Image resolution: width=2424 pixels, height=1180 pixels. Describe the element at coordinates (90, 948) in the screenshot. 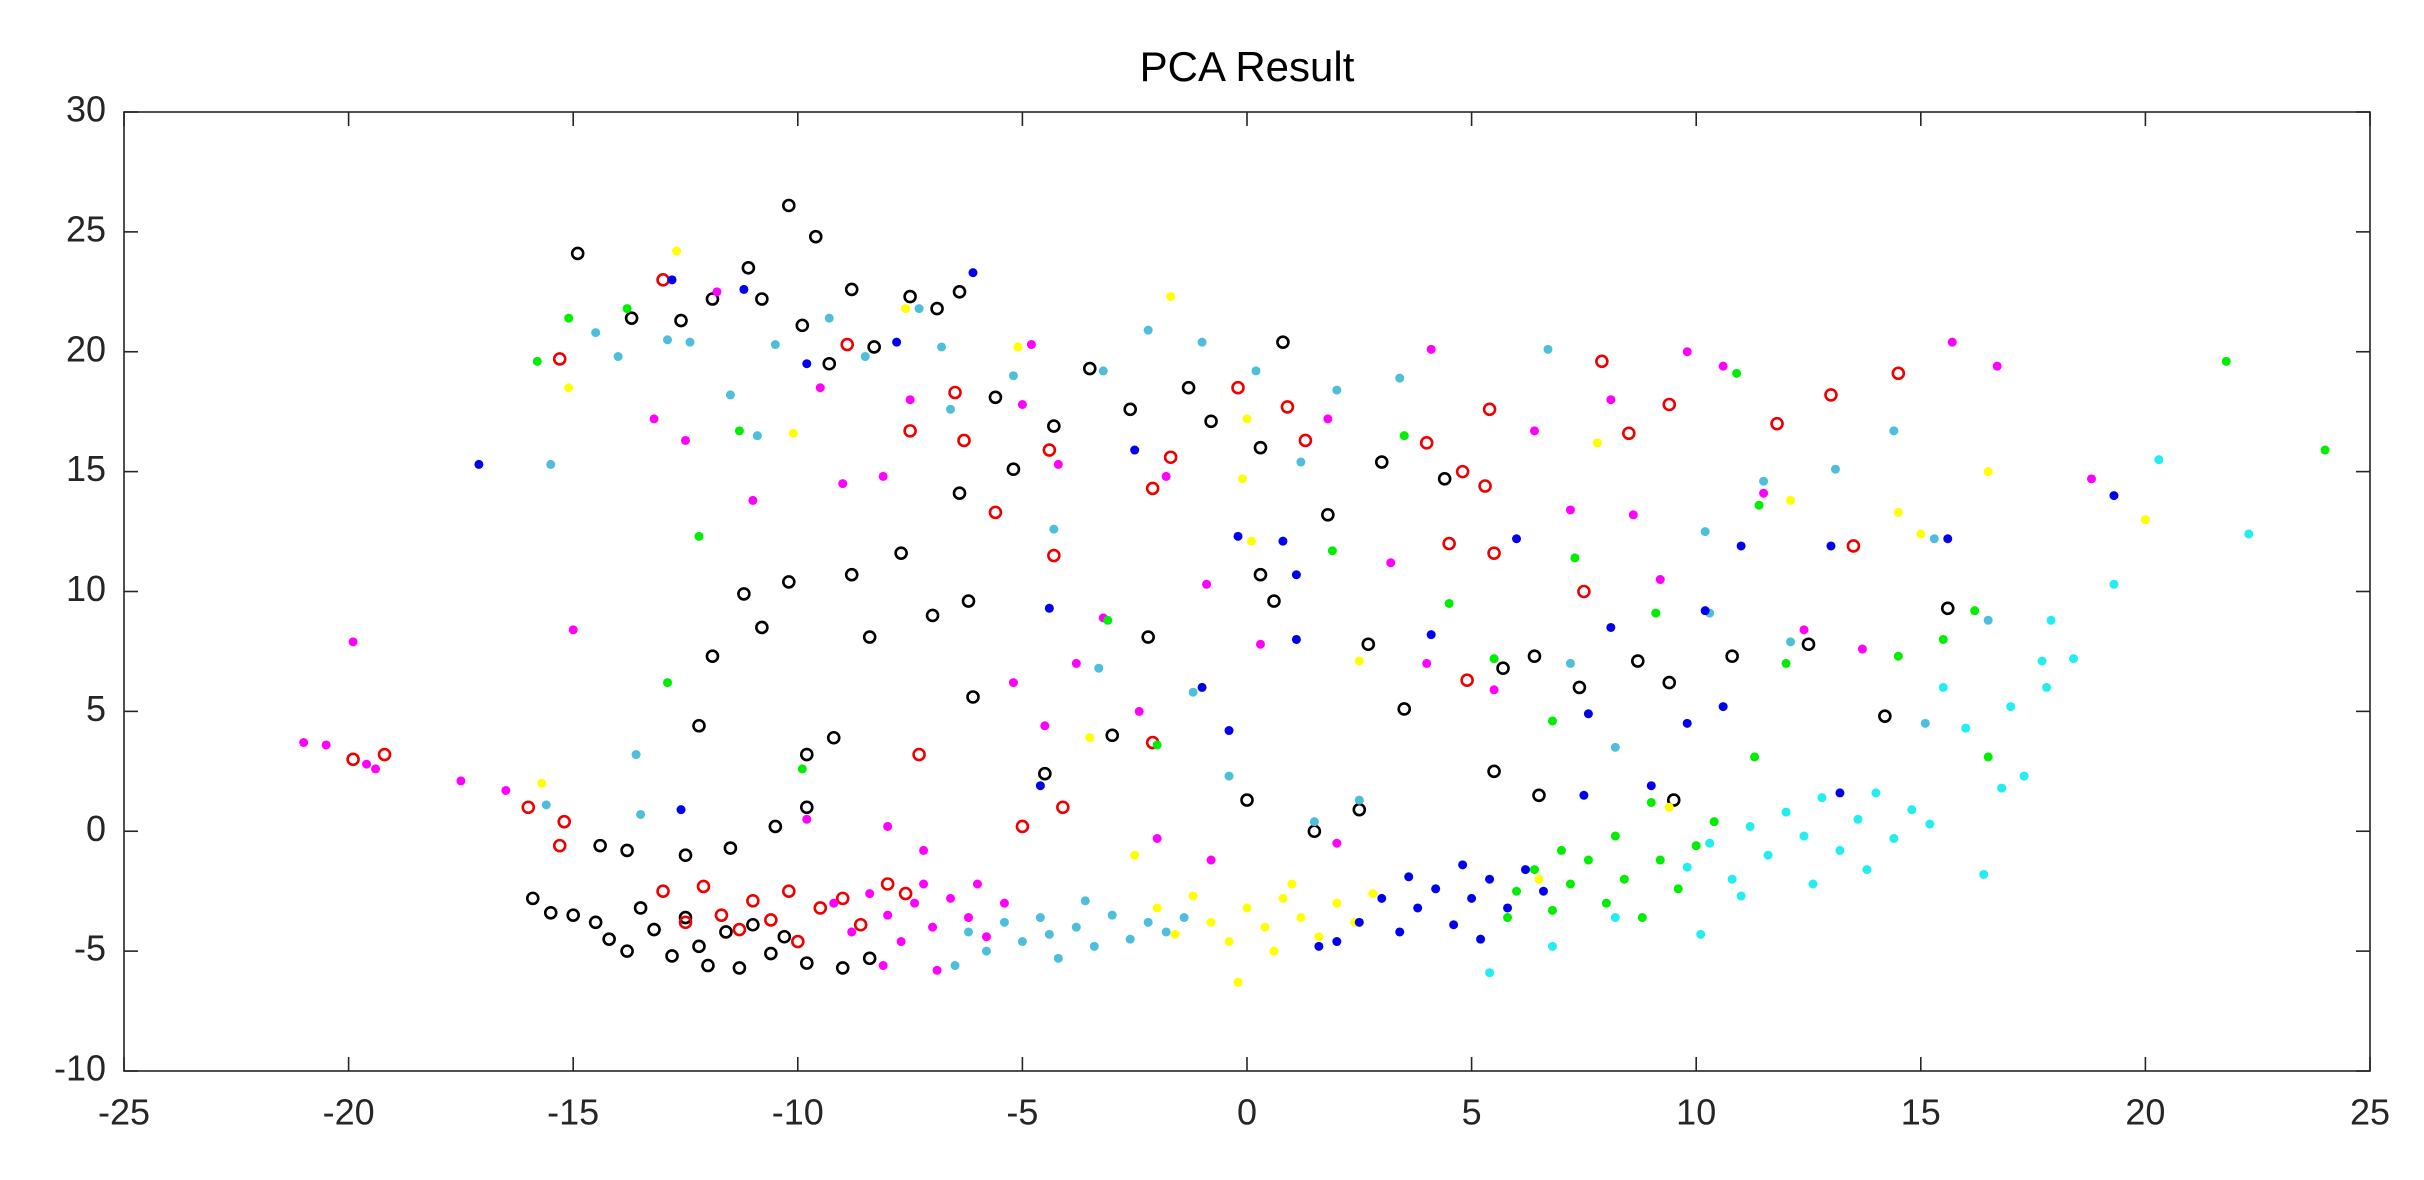

I see `y-tick-label: -5` at that location.